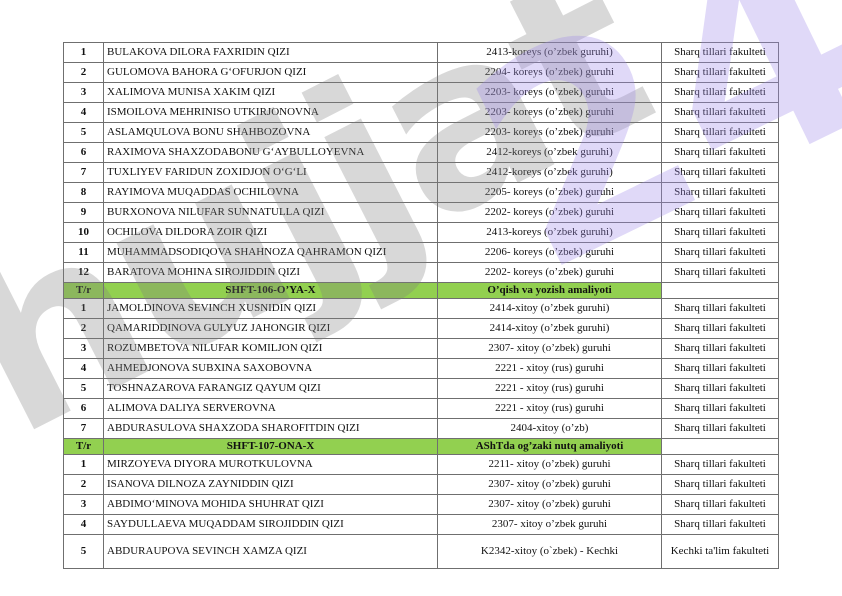  Describe the element at coordinates (270, 348) in the screenshot. I see `cell-student-name: ROZUMBETOVA NILUFAR KOMILJON QIZI` at that location.